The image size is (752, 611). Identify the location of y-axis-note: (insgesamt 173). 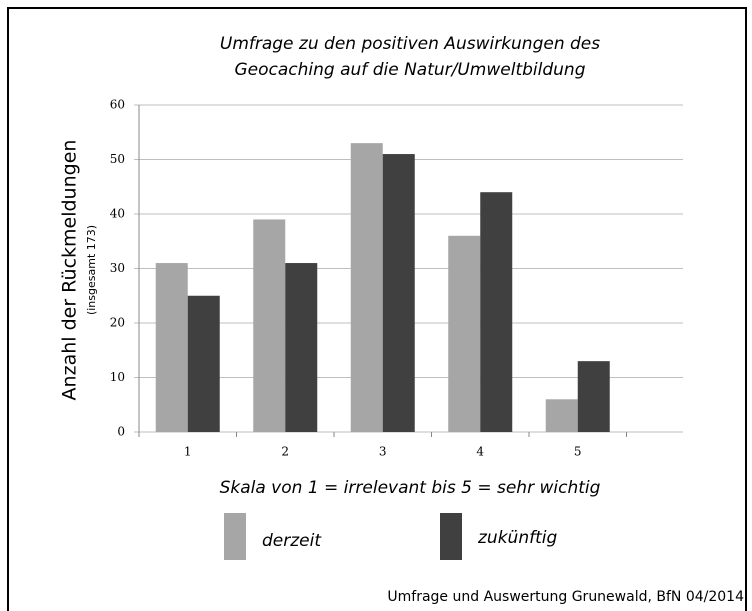
(91, 270).